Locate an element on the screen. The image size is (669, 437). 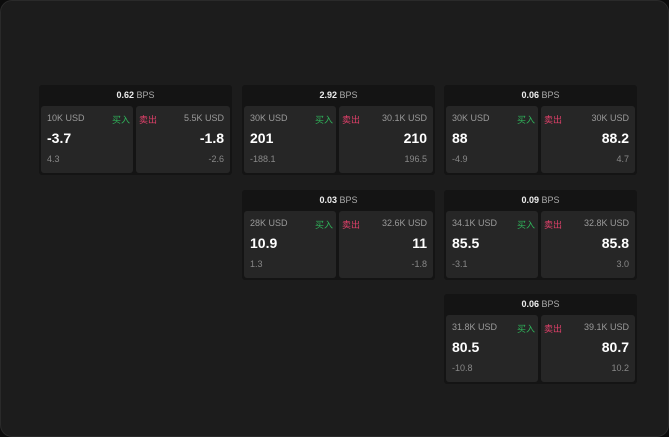
sell-change: 3.0 is located at coordinates (622, 264).